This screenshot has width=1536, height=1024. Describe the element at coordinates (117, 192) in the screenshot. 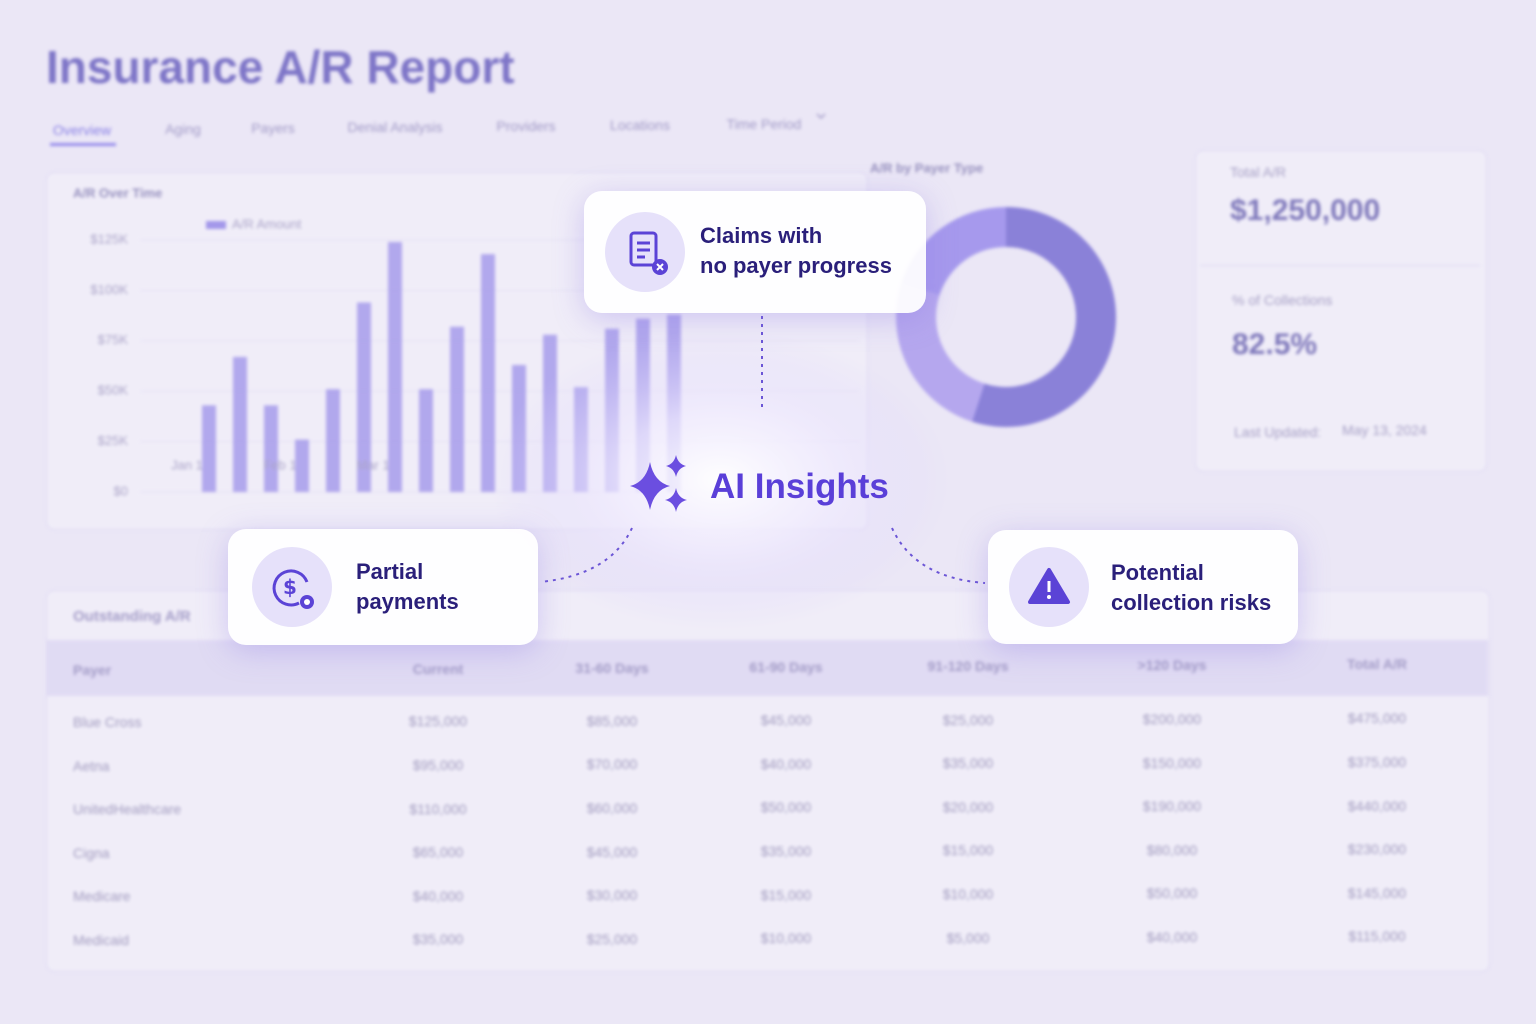

I see `chart-title: A/R Over Time` at that location.